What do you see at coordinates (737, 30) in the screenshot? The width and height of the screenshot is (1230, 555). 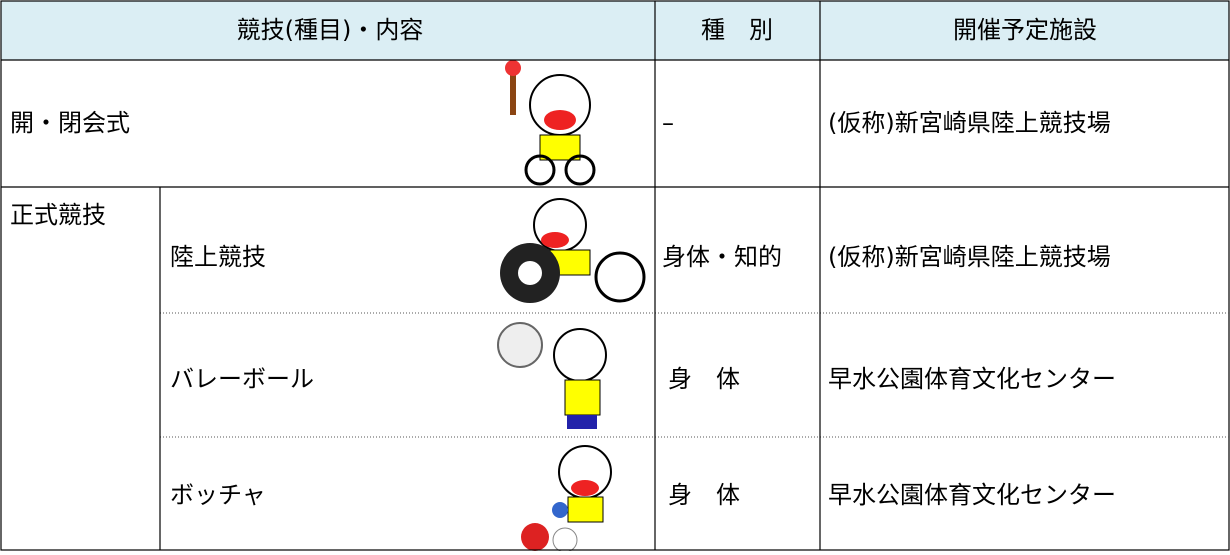 I see `header-cell: 種 別` at bounding box center [737, 30].